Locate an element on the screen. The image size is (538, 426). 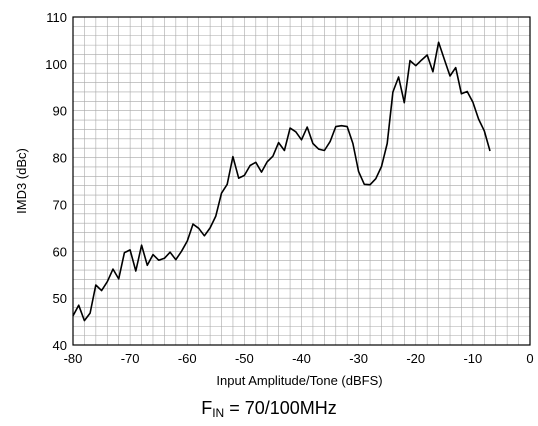
caption-main: F is located at coordinates (207, 408).